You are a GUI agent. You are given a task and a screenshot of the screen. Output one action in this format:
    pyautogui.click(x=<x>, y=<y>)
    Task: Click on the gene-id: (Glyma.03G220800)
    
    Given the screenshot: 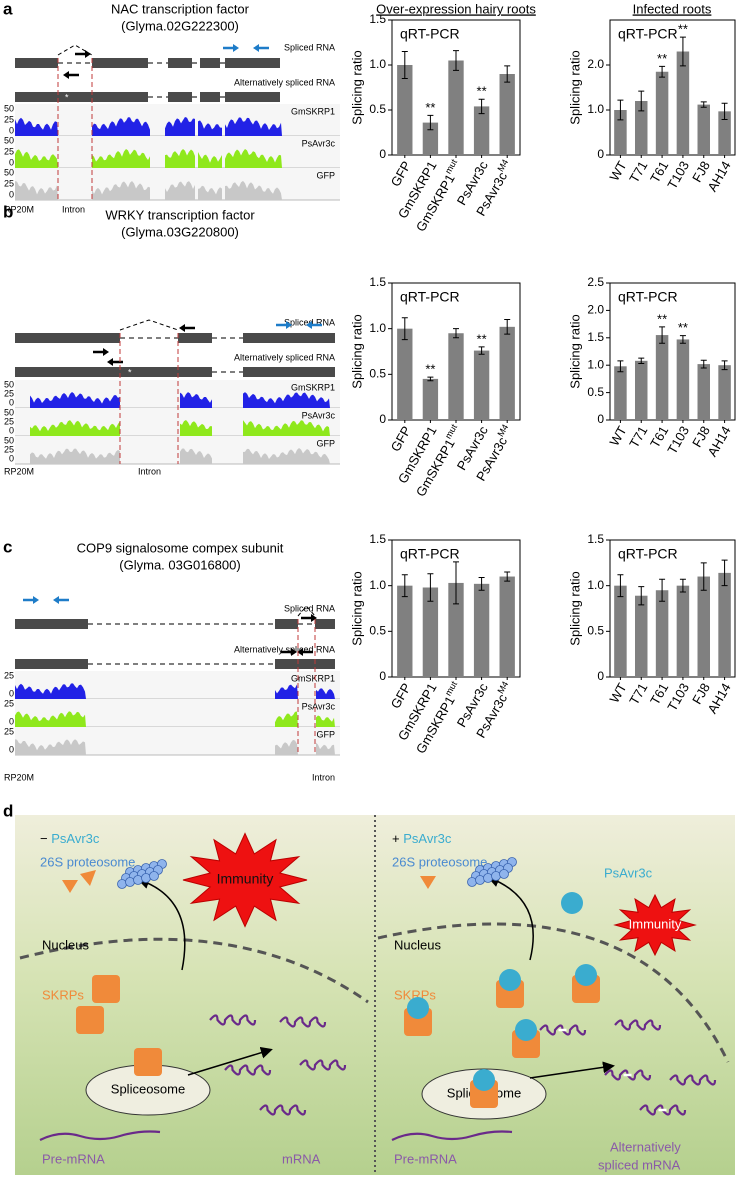 What is the action you would take?
    pyautogui.click(x=180, y=231)
    